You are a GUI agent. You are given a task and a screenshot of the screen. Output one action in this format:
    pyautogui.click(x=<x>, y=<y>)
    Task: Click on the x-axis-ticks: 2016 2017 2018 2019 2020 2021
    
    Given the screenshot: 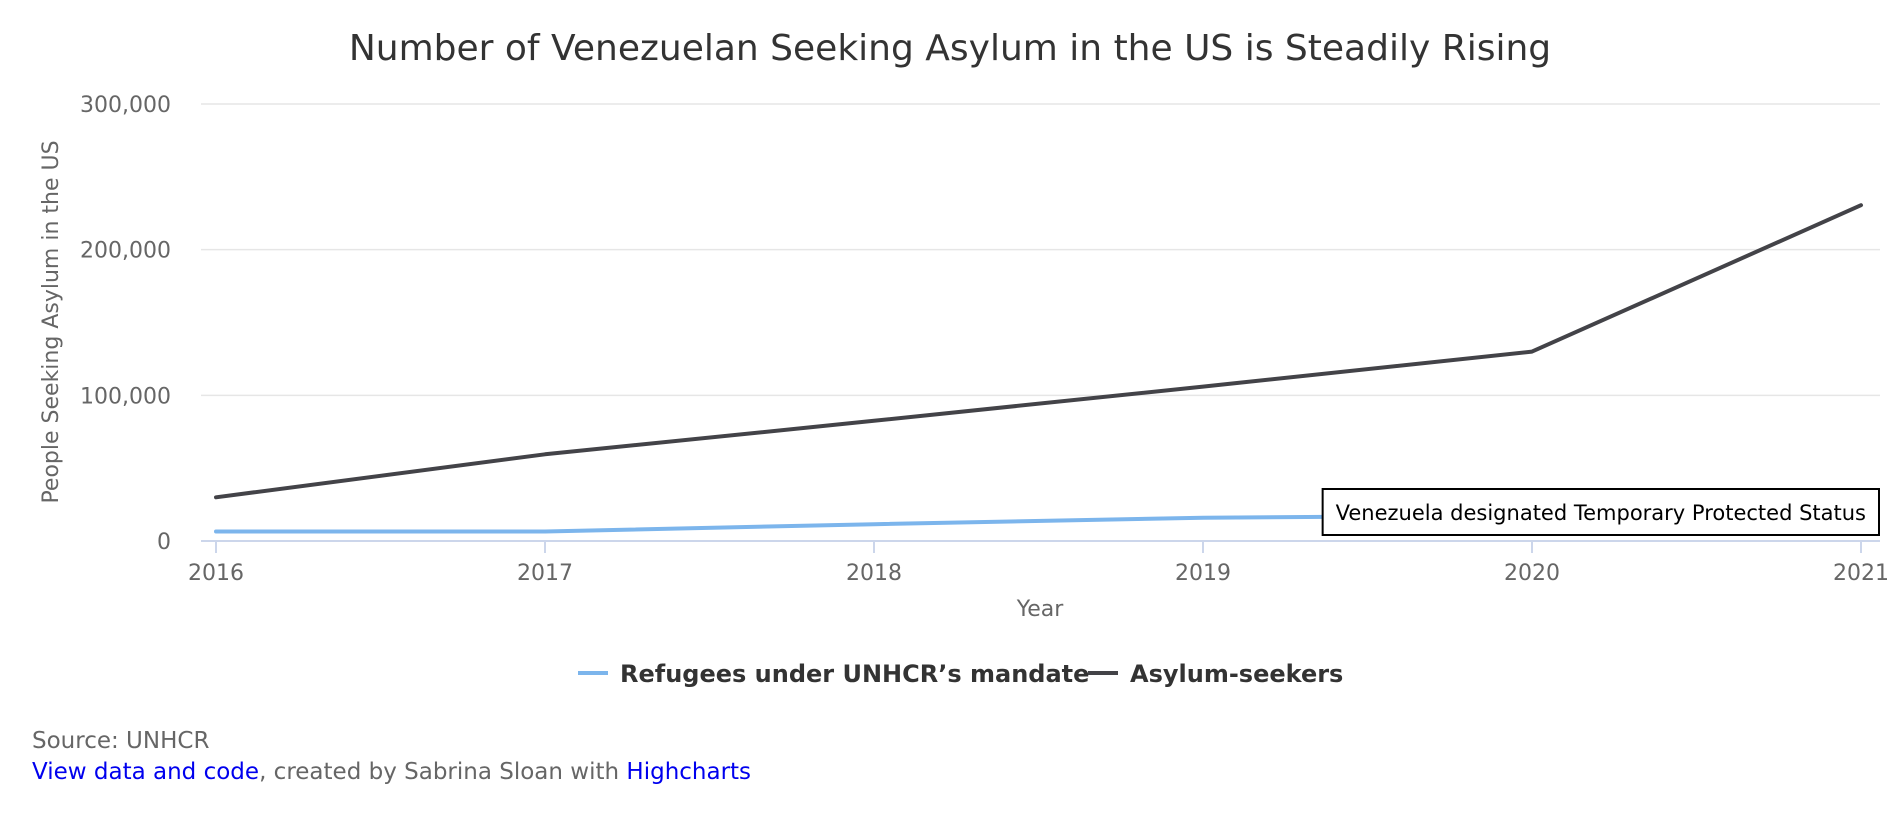 What is the action you would take?
    pyautogui.click(x=1038, y=563)
    